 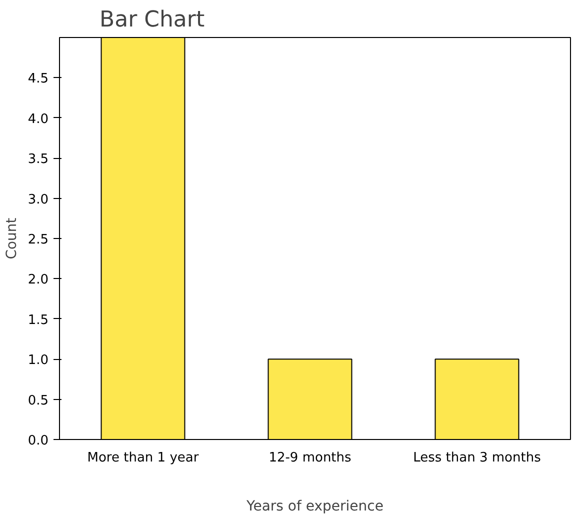 I want to click on y-tick-label: 1.0, so click(x=38, y=360).